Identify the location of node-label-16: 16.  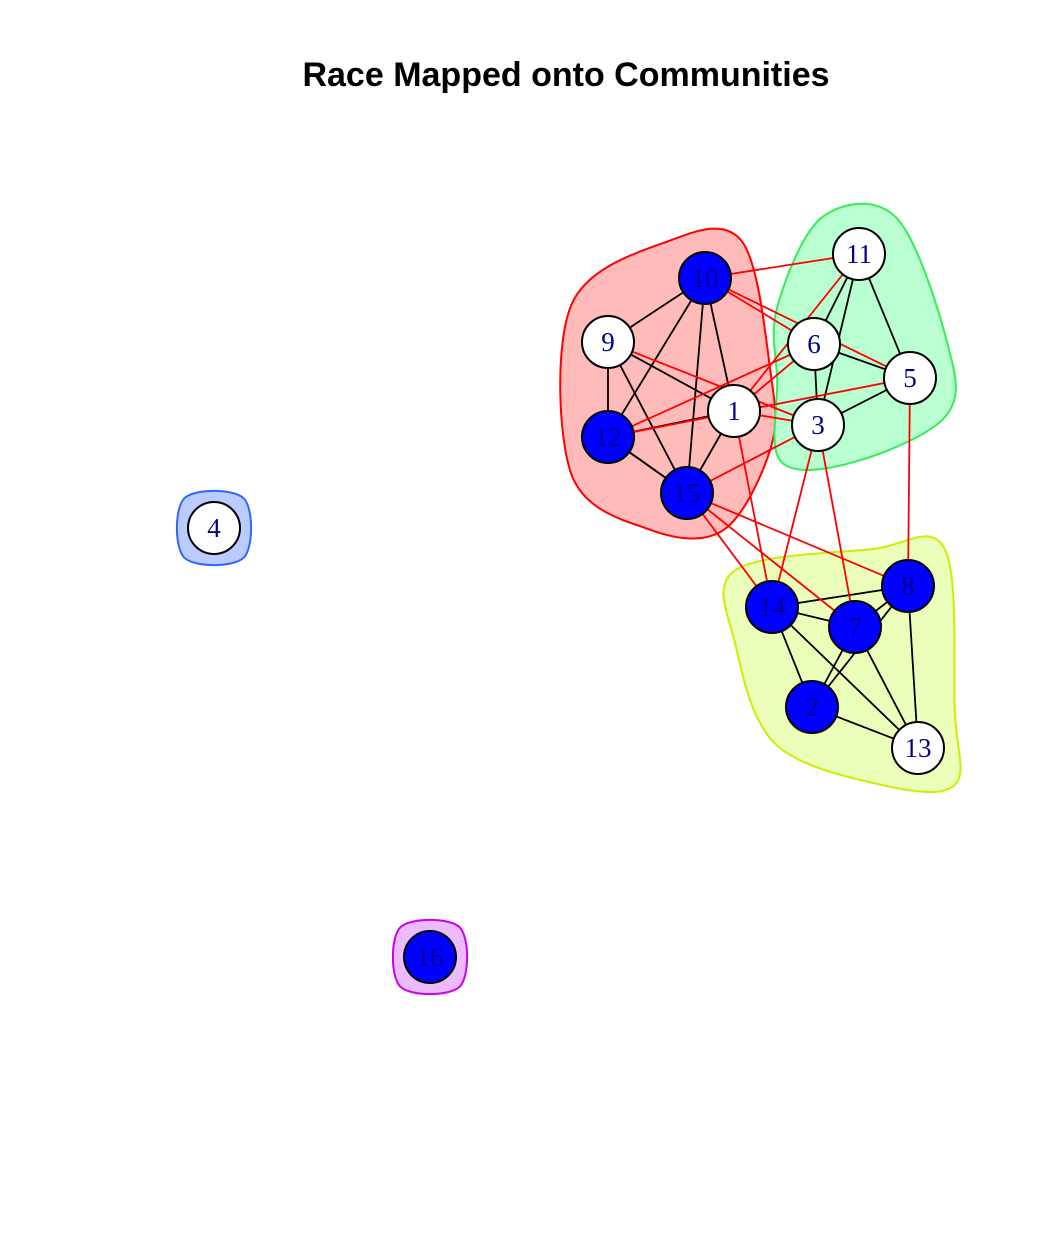
(430, 957).